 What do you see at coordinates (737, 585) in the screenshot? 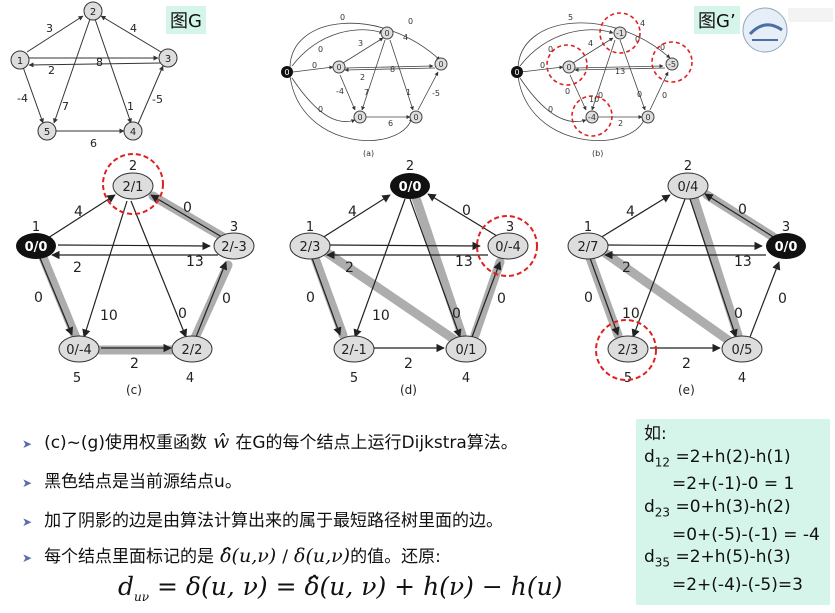
I see `example-d35-line2: =2+(-4)-(-5)=3` at bounding box center [737, 585].